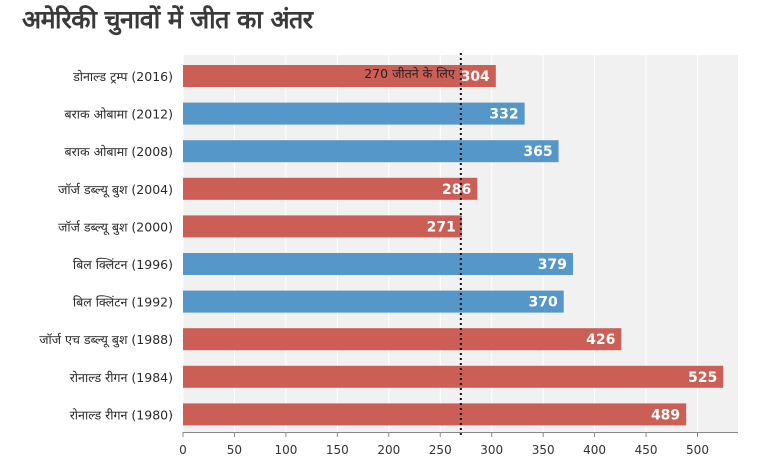  I want to click on bar-value-label: 426, so click(600, 340).